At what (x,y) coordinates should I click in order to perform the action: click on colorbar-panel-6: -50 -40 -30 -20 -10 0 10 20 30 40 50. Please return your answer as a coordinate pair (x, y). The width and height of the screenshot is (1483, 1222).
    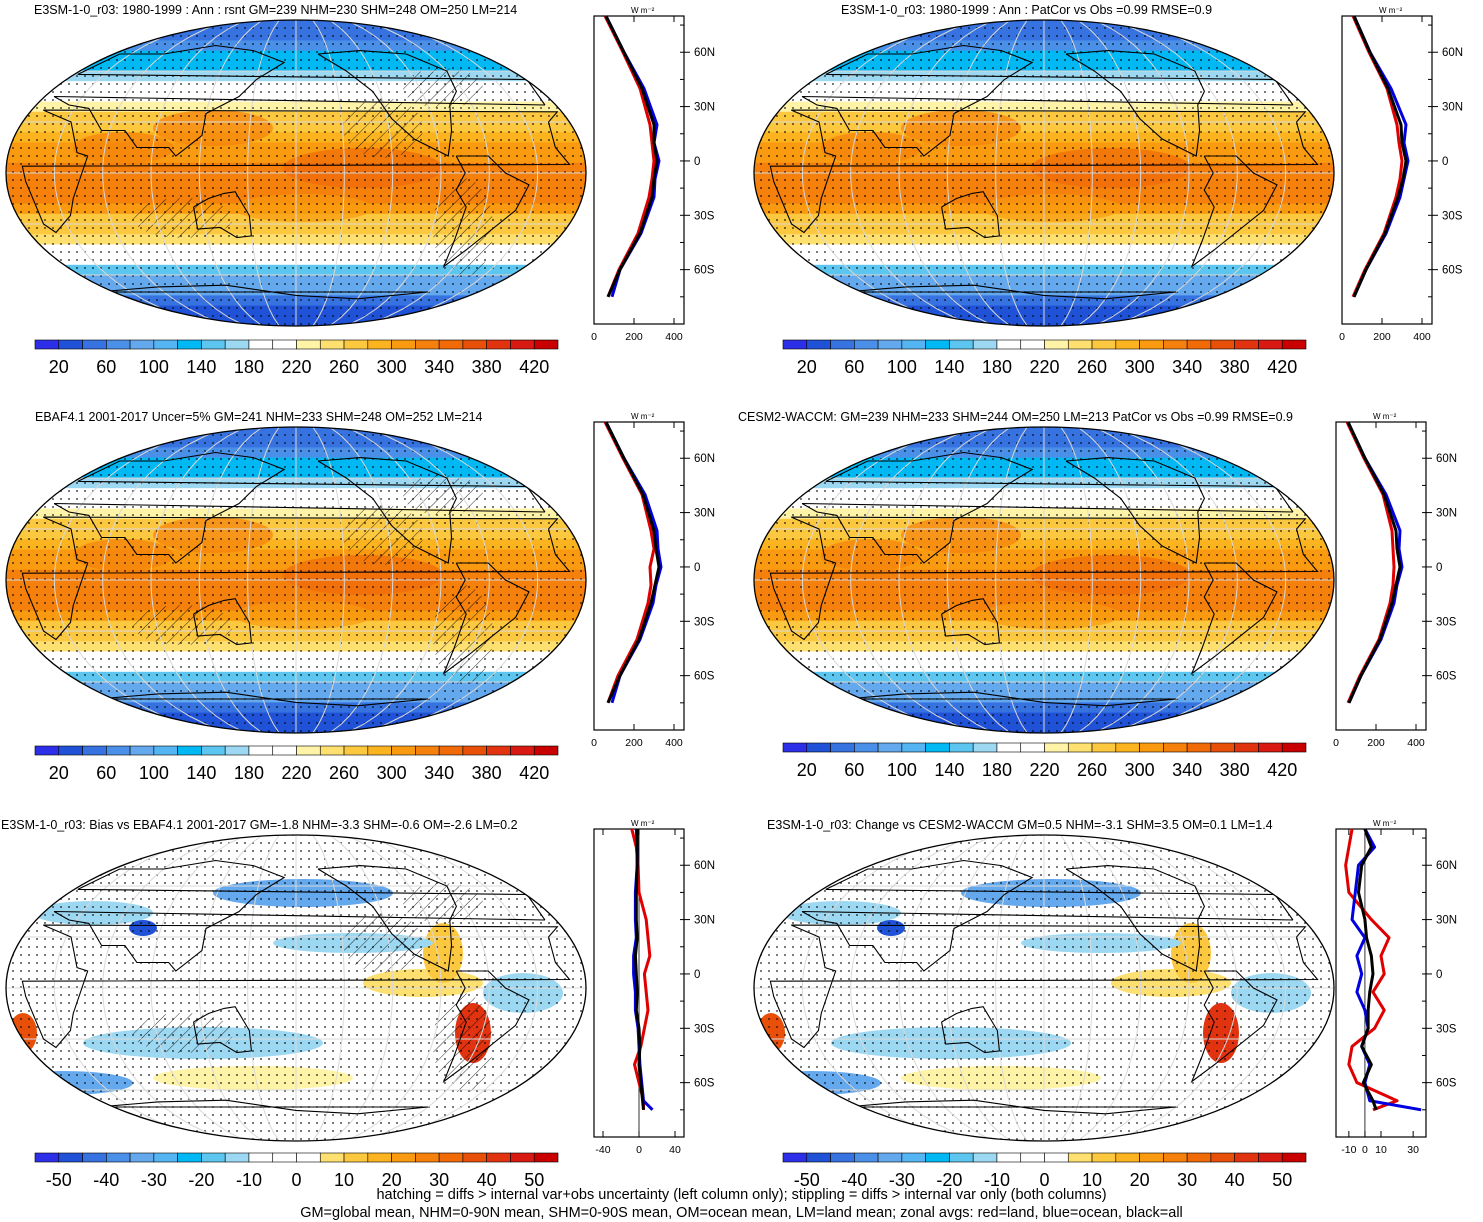
    Looking at the image, I should click on (1044, 1171).